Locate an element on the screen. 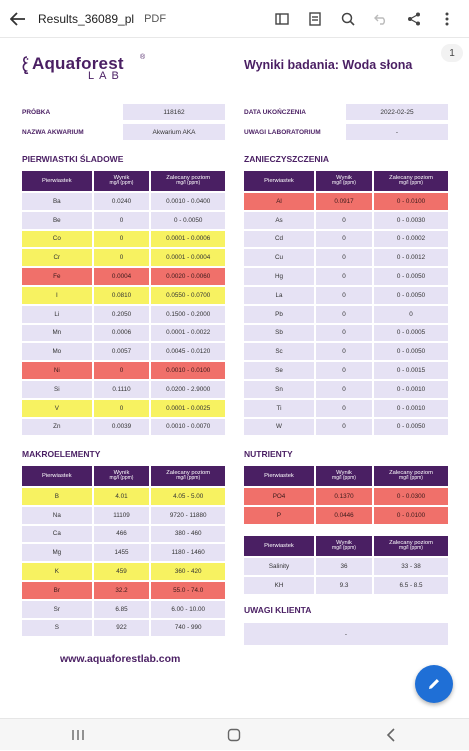  cell-result: 0.0039 is located at coordinates (121, 427).